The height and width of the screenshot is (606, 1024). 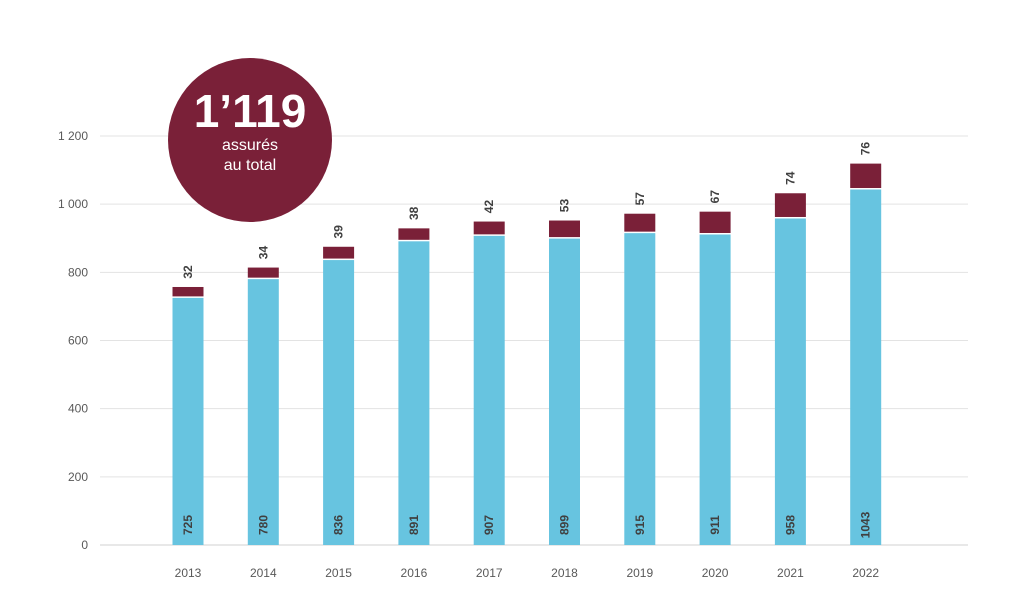 I want to click on data-label-base: 911, so click(x=715, y=525).